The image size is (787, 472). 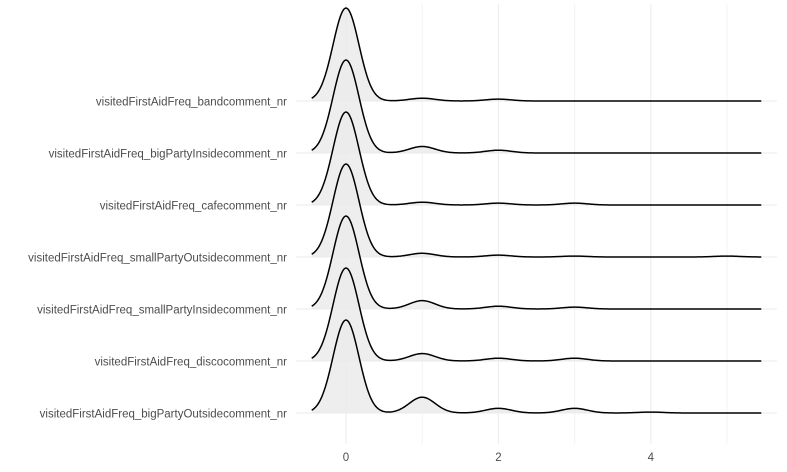 What do you see at coordinates (193, 207) in the screenshot?
I see `y-tick-label: visitedFirstAidFreq_cafecomment_nr` at bounding box center [193, 207].